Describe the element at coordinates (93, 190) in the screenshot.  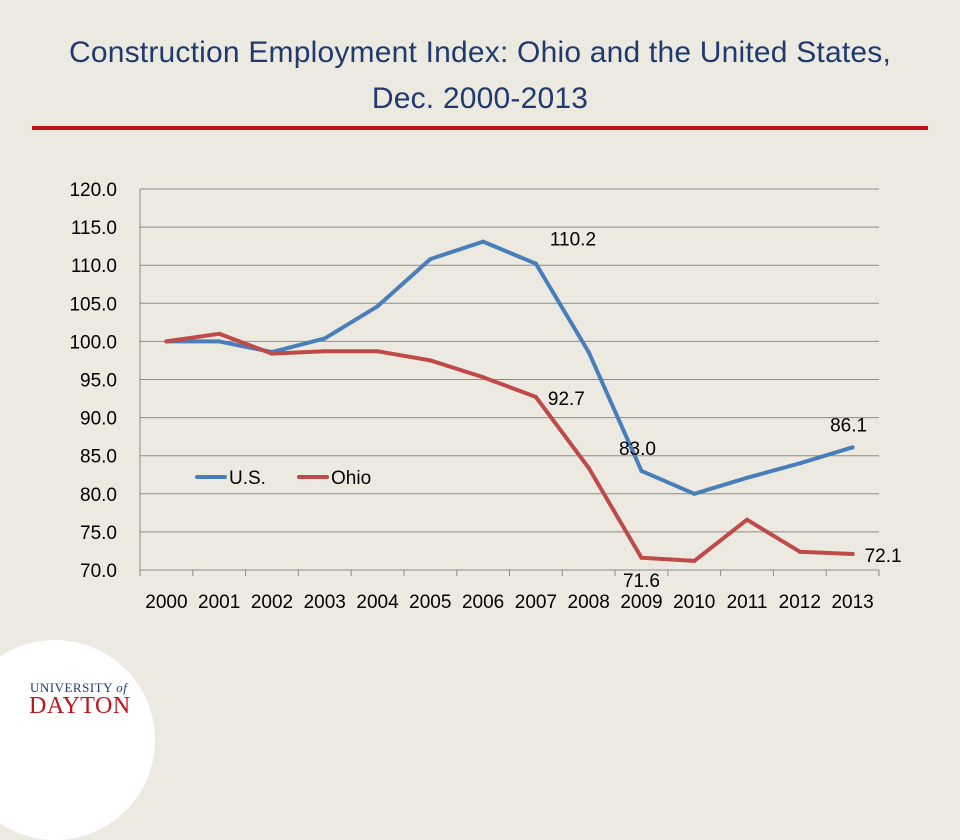
I see `y-tick-label: 120.0` at that location.